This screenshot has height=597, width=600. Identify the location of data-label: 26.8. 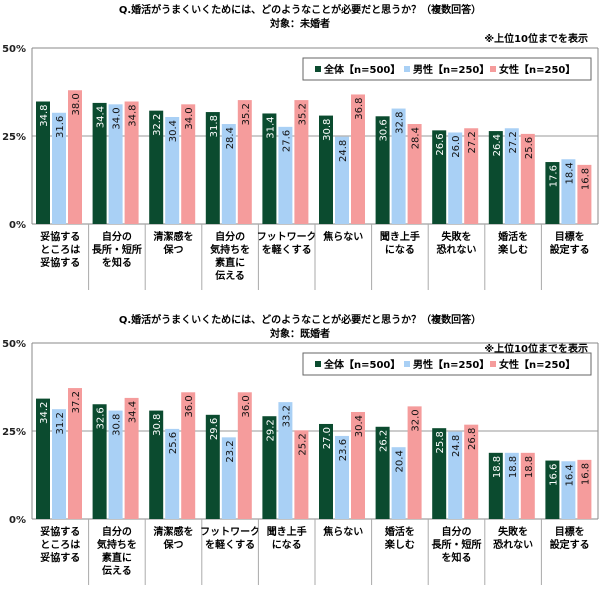
(472, 439).